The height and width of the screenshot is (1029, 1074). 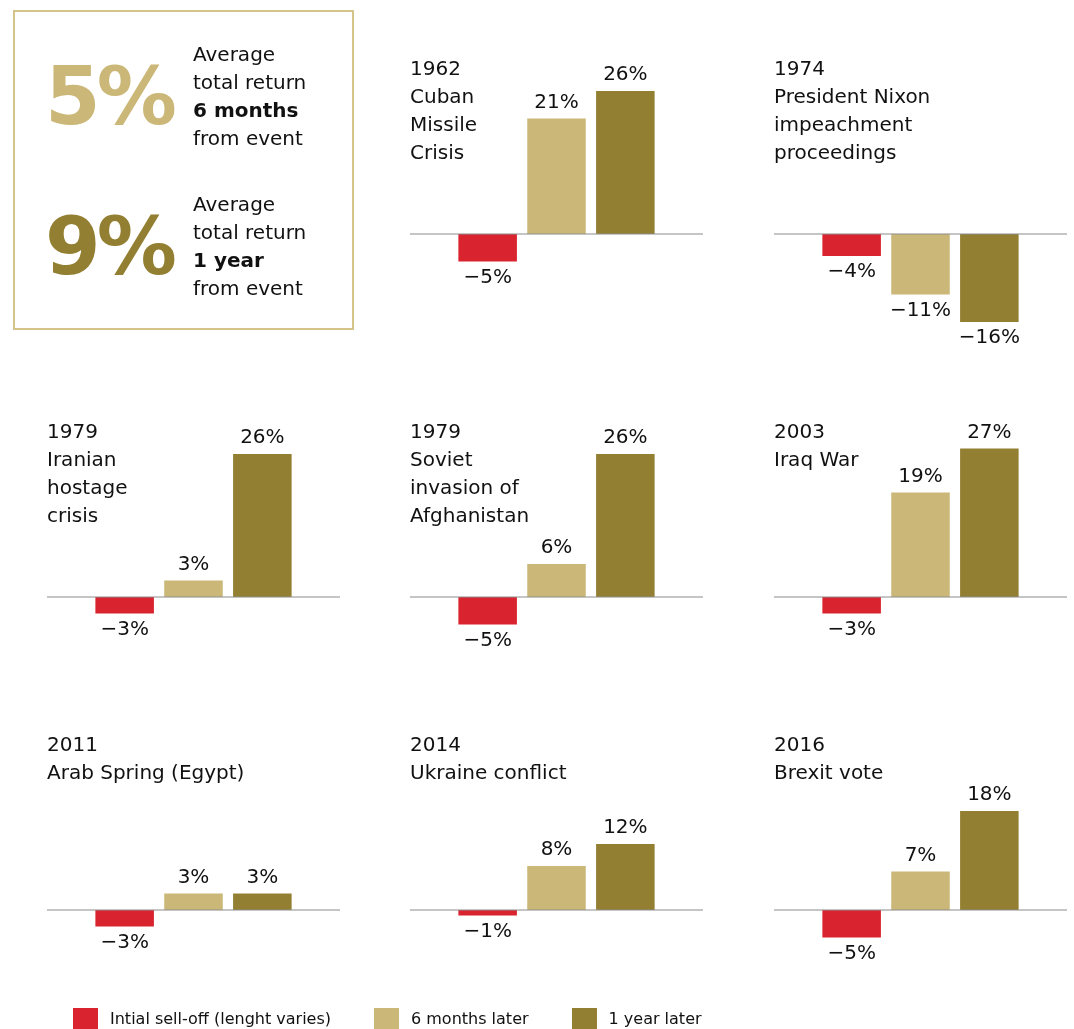 I want to click on data-label: 6%, so click(x=556, y=546).